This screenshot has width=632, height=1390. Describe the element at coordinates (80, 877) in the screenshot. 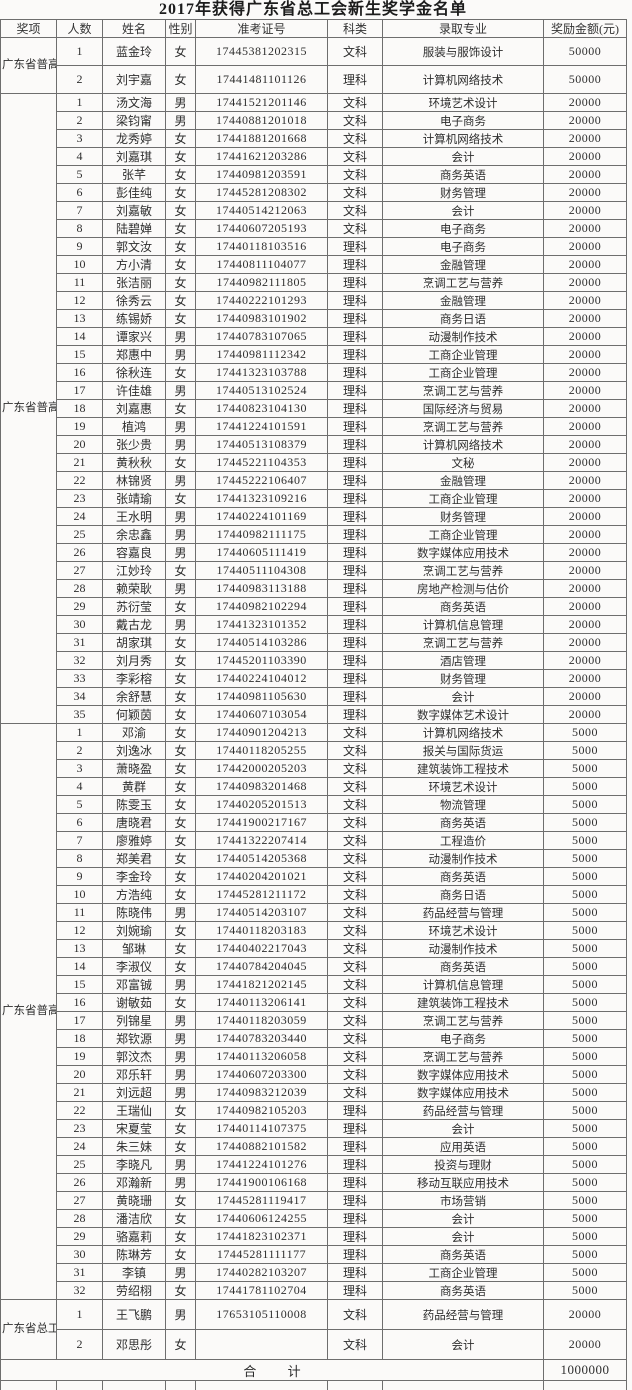

I see `row-number-cell: 9` at that location.